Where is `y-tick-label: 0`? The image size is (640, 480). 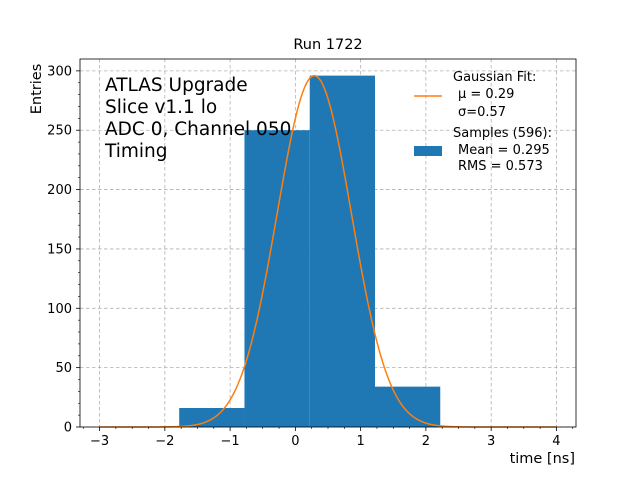
y-tick-label: 0 is located at coordinates (68, 428).